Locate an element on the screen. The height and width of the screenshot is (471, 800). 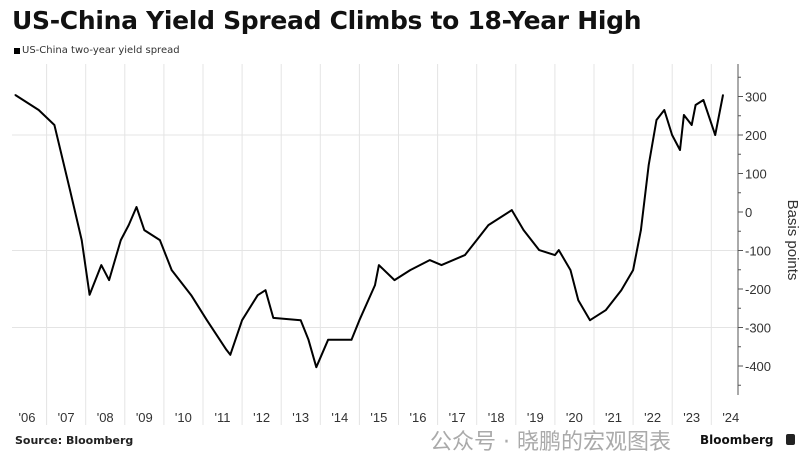
x-tick-label: '23 is located at coordinates (691, 417).